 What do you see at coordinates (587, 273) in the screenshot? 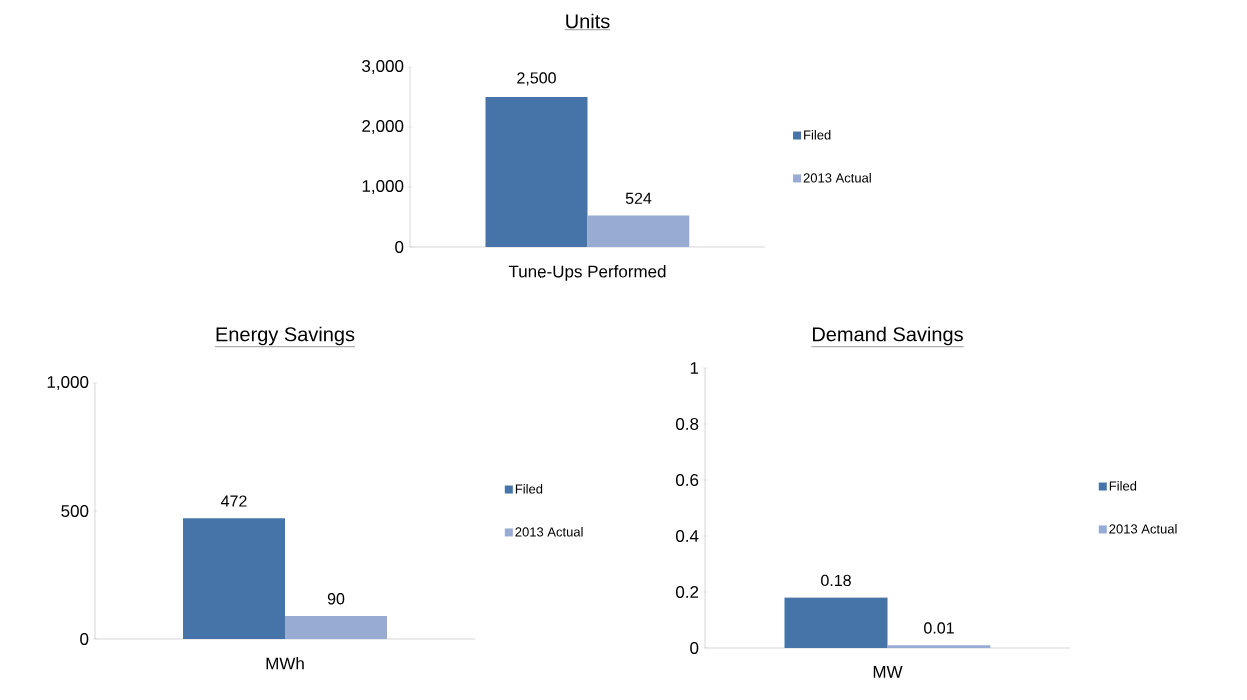
I see `x-tick-label: Tune-Ups Performed` at bounding box center [587, 273].